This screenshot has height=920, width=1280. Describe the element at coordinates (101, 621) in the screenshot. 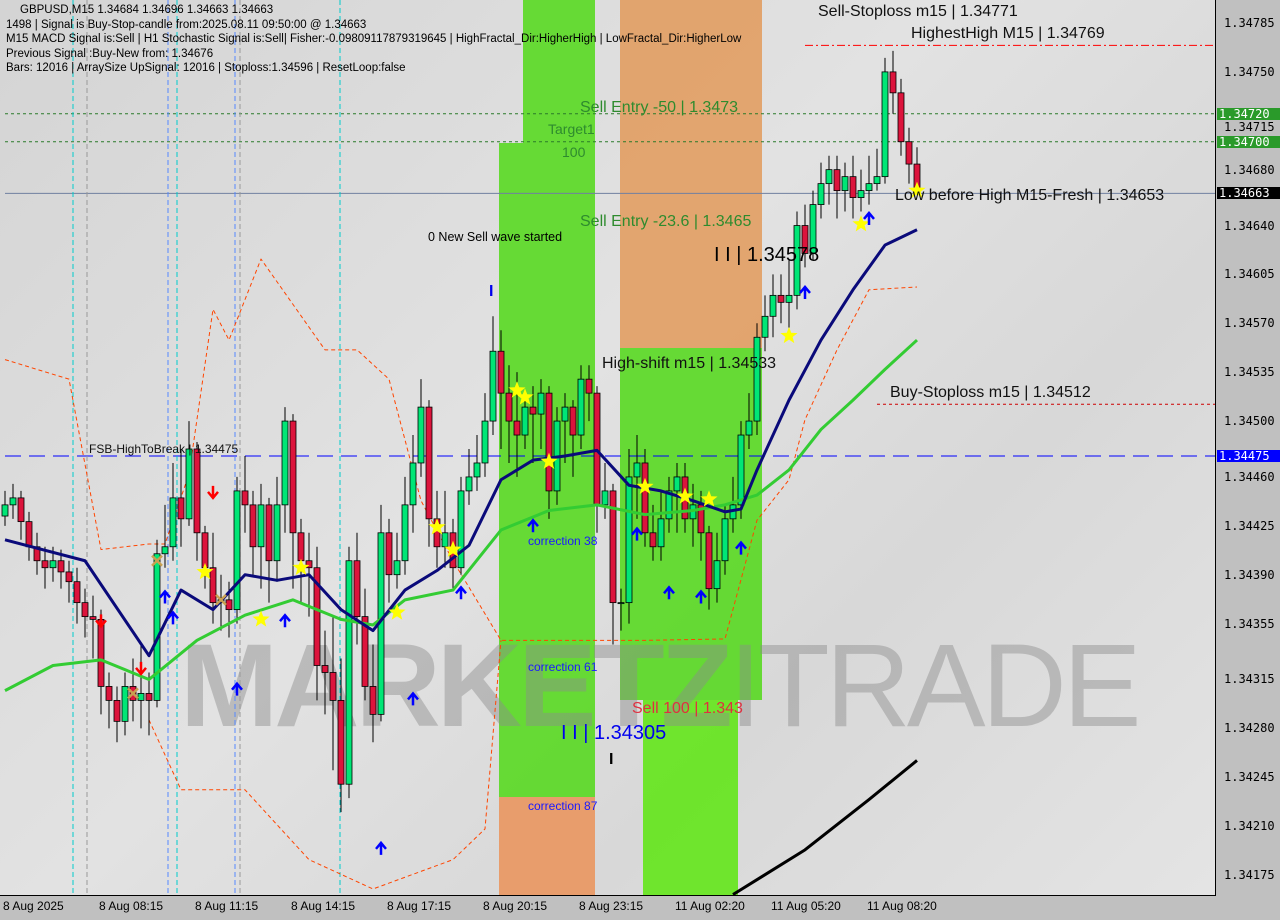

I see `down-arrow-icon` at that location.